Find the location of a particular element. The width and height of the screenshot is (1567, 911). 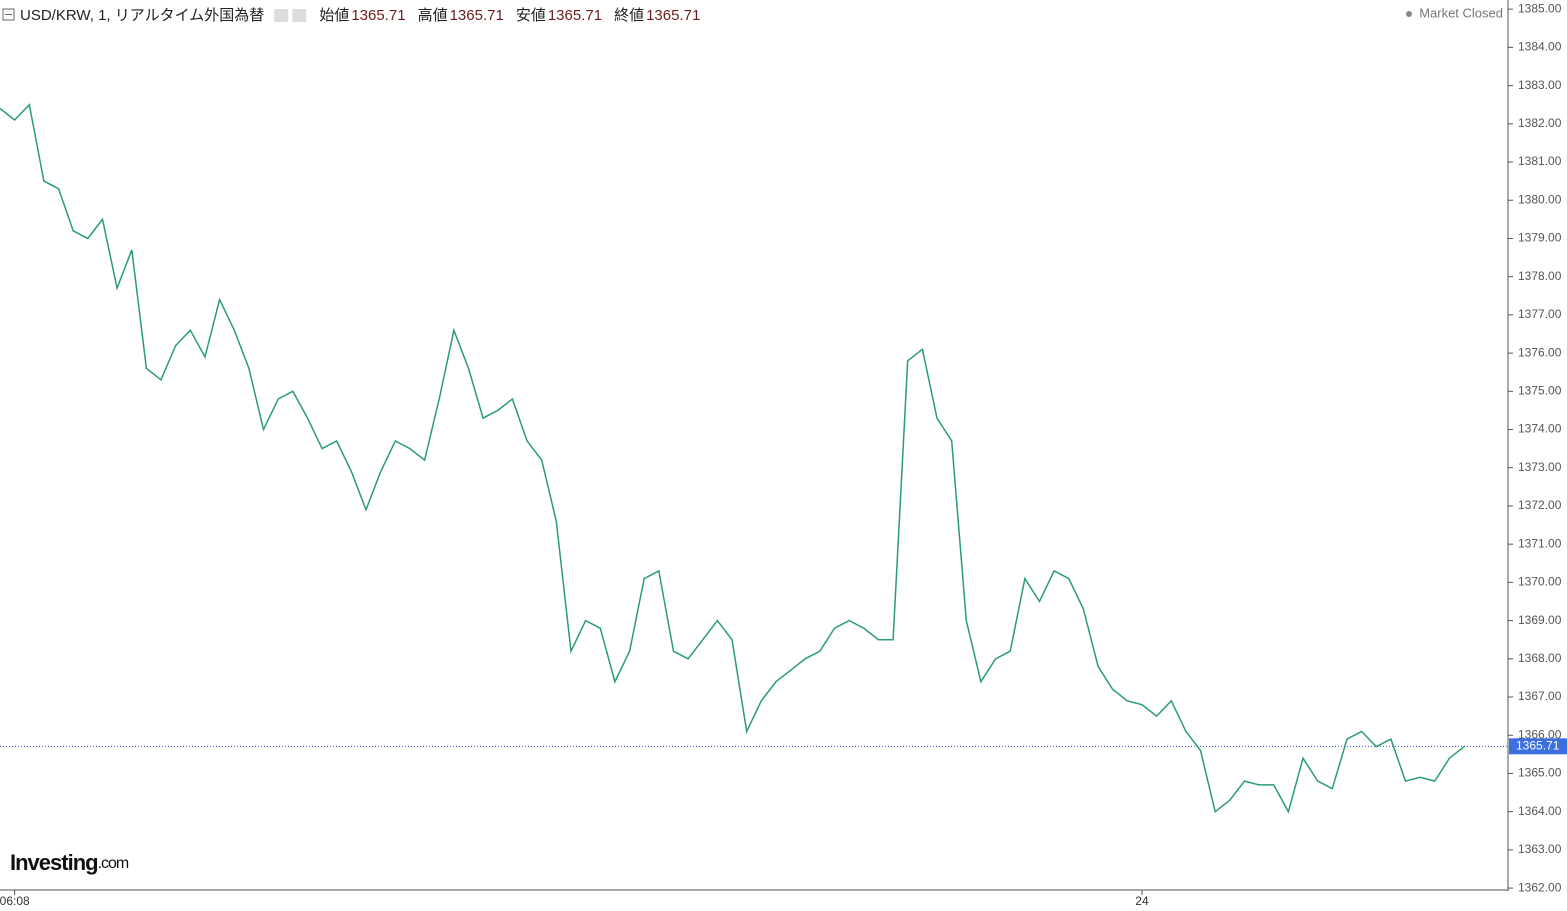

y-tick-label: 1373.00 is located at coordinates (1540, 467).